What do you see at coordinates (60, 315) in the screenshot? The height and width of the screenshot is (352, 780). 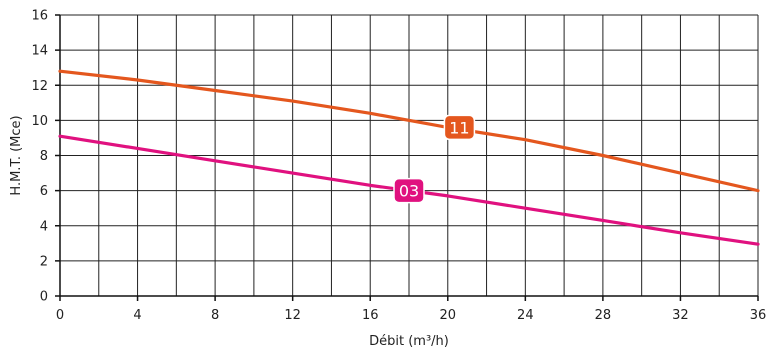 I see `x-tick-label: 0` at bounding box center [60, 315].